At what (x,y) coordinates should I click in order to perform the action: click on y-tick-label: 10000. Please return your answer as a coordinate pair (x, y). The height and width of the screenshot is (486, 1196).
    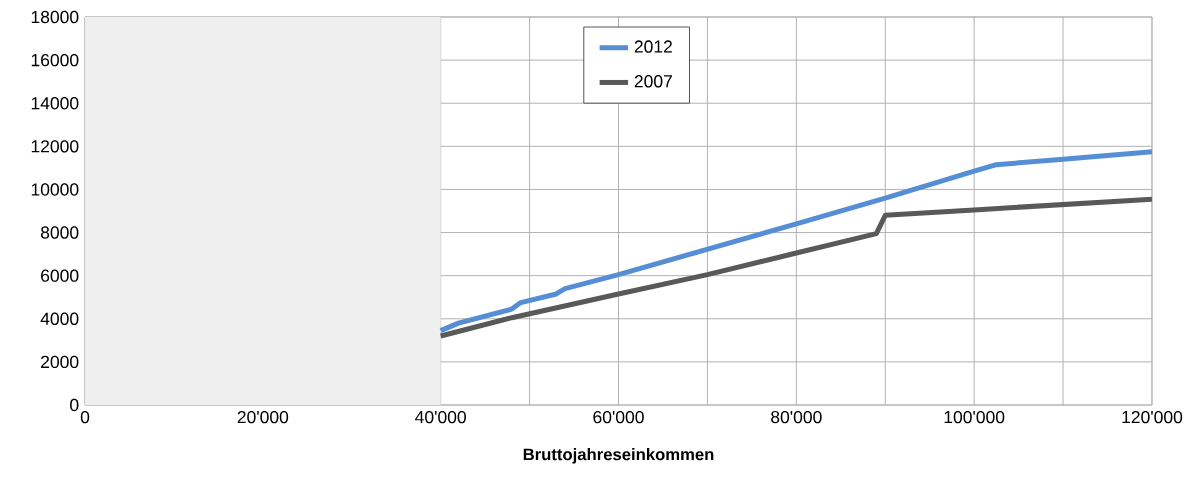
    Looking at the image, I should click on (55, 189).